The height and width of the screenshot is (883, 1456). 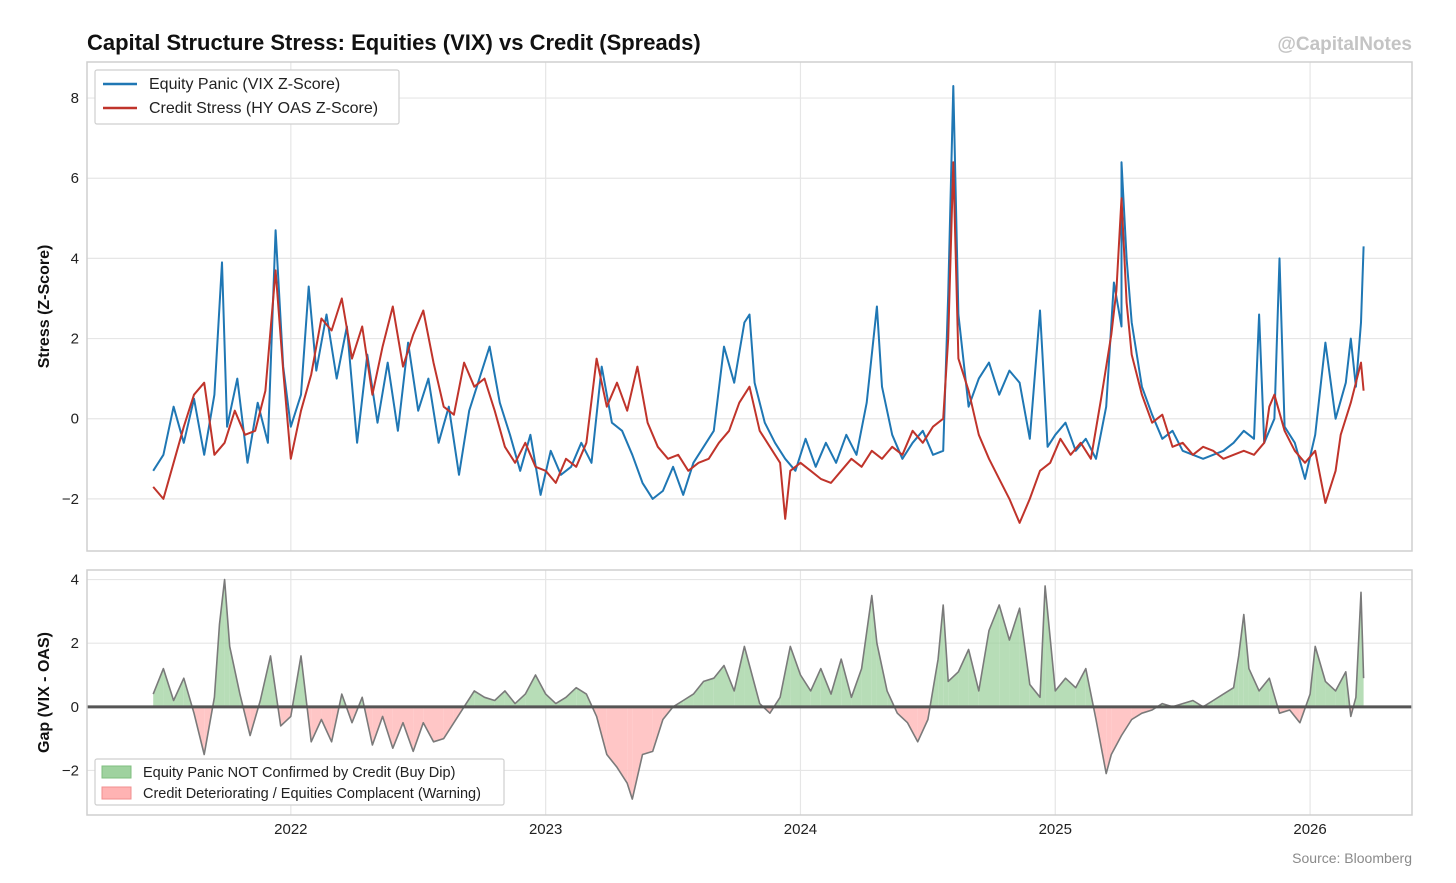 What do you see at coordinates (116, 772) in the screenshot?
I see `legend-swatch-buy-dip` at bounding box center [116, 772].